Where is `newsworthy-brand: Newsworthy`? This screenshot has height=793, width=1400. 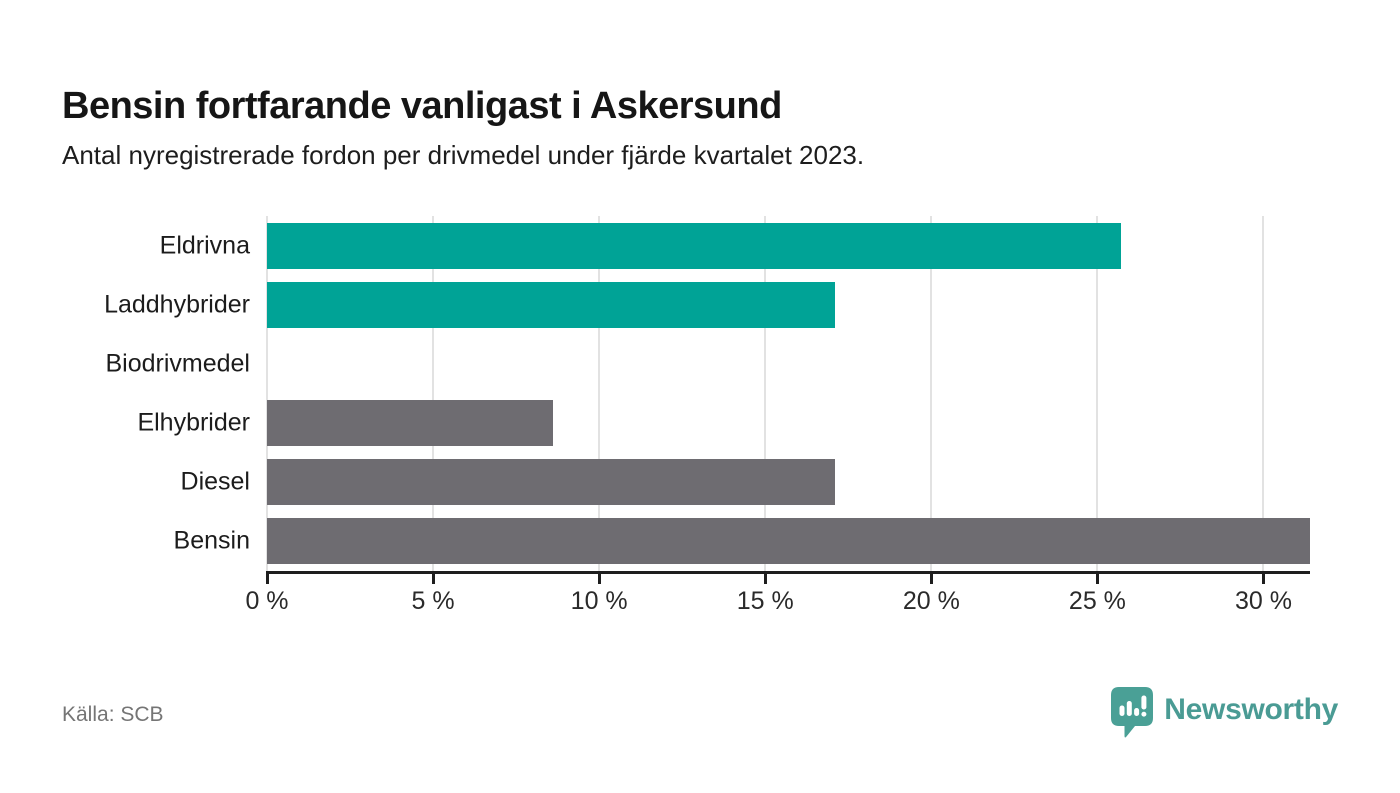
newsworthy-brand: Newsworthy is located at coordinates (1224, 713).